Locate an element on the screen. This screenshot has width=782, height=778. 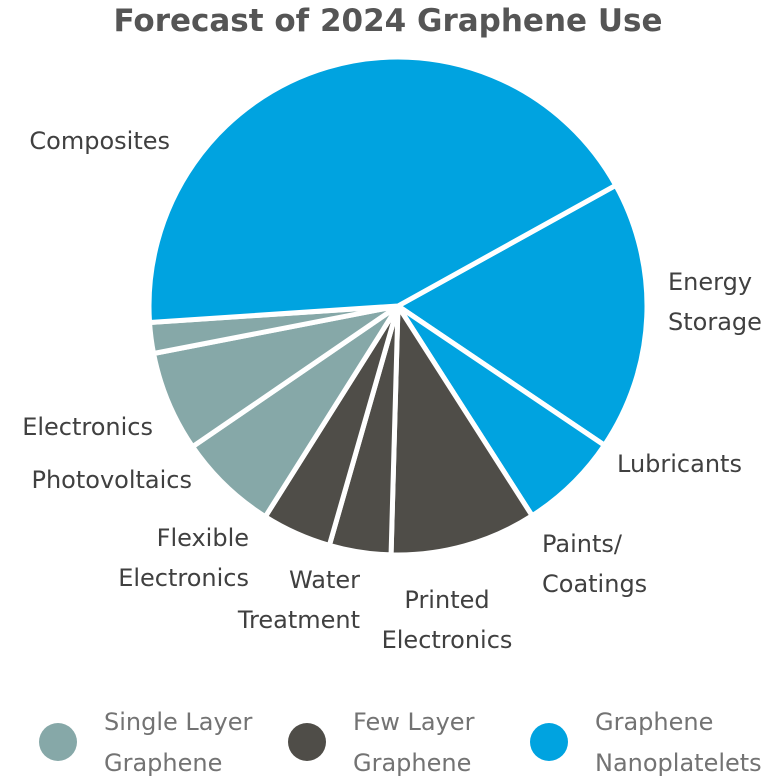
legend-swatch-nano is located at coordinates (549, 742).